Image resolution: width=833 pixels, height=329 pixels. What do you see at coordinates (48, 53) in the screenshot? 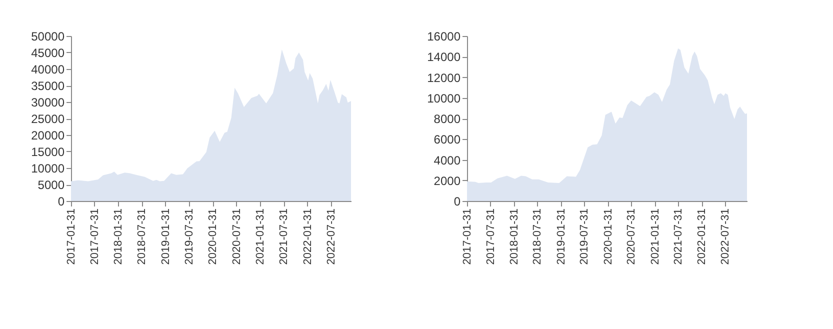
I see `y-tick-label: 45000` at bounding box center [48, 53].